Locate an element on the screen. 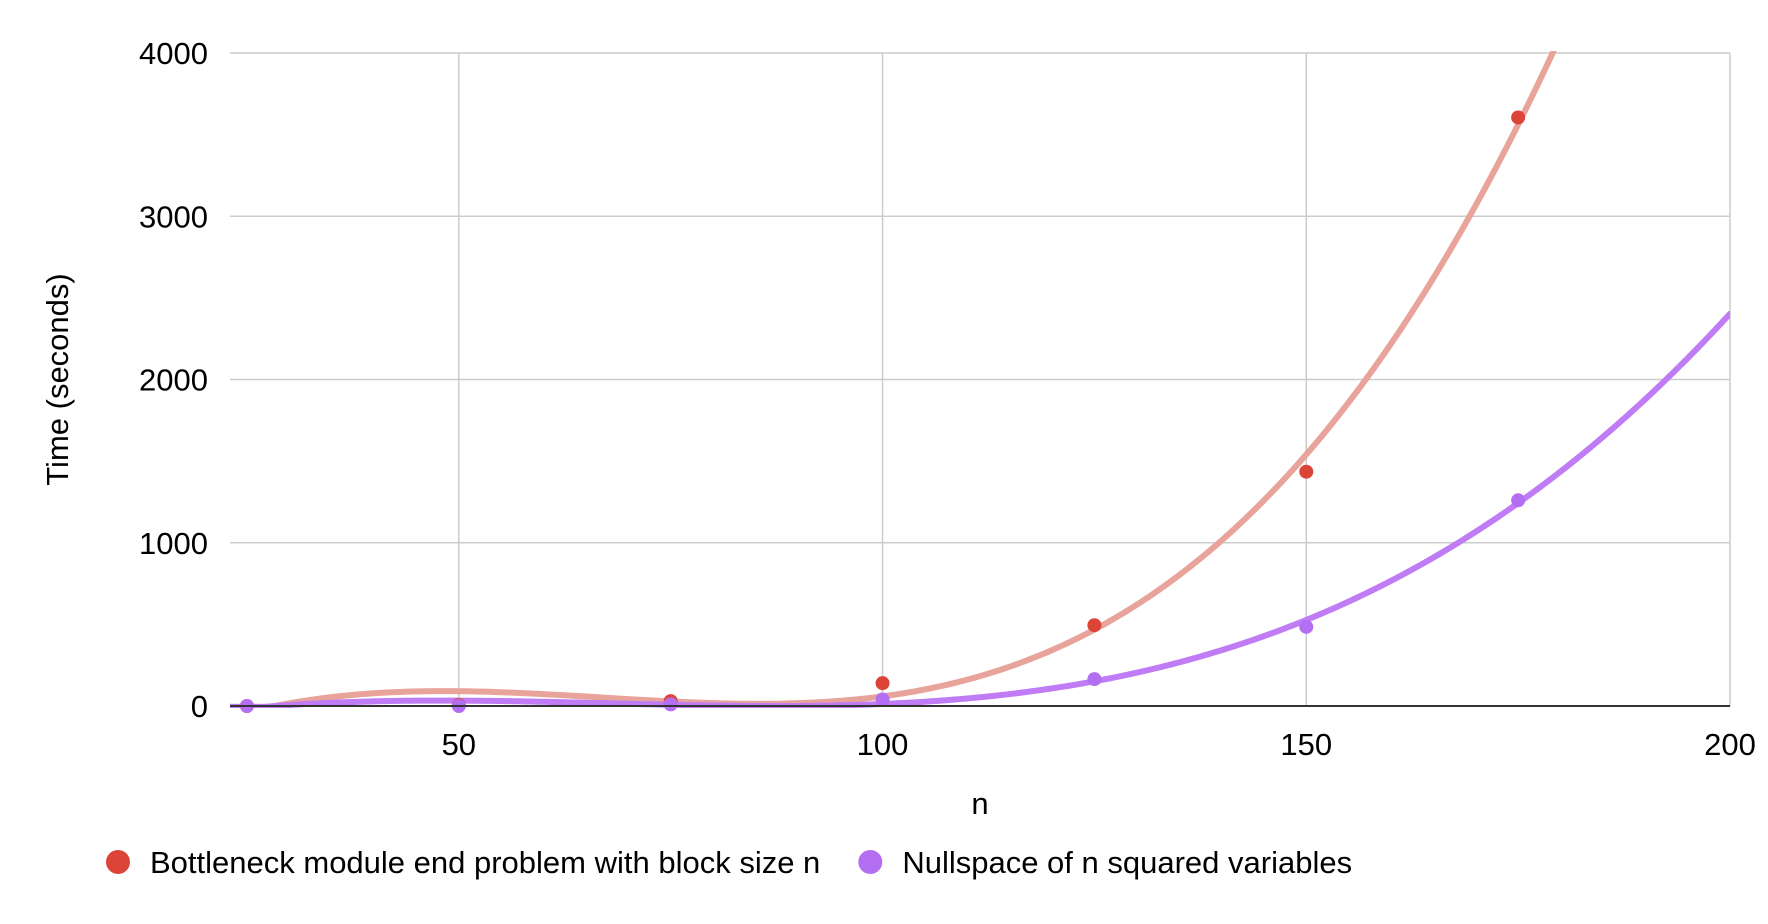  x-tick-label: 100 is located at coordinates (883, 744).